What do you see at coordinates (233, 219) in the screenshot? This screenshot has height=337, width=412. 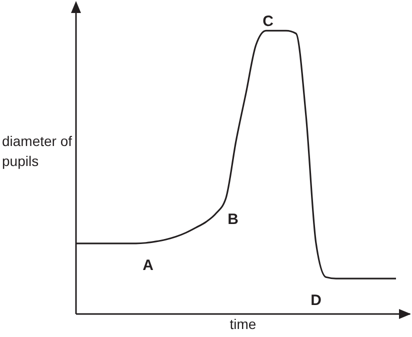 I see `annotation: B` at bounding box center [233, 219].